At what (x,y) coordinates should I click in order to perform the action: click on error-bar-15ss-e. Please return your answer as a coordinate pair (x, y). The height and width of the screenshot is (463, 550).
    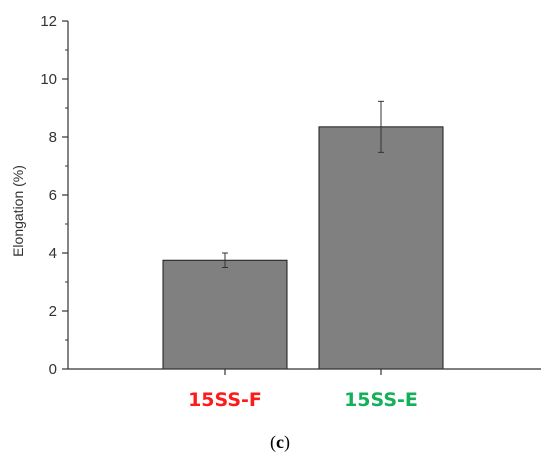
    Looking at the image, I should click on (381, 126).